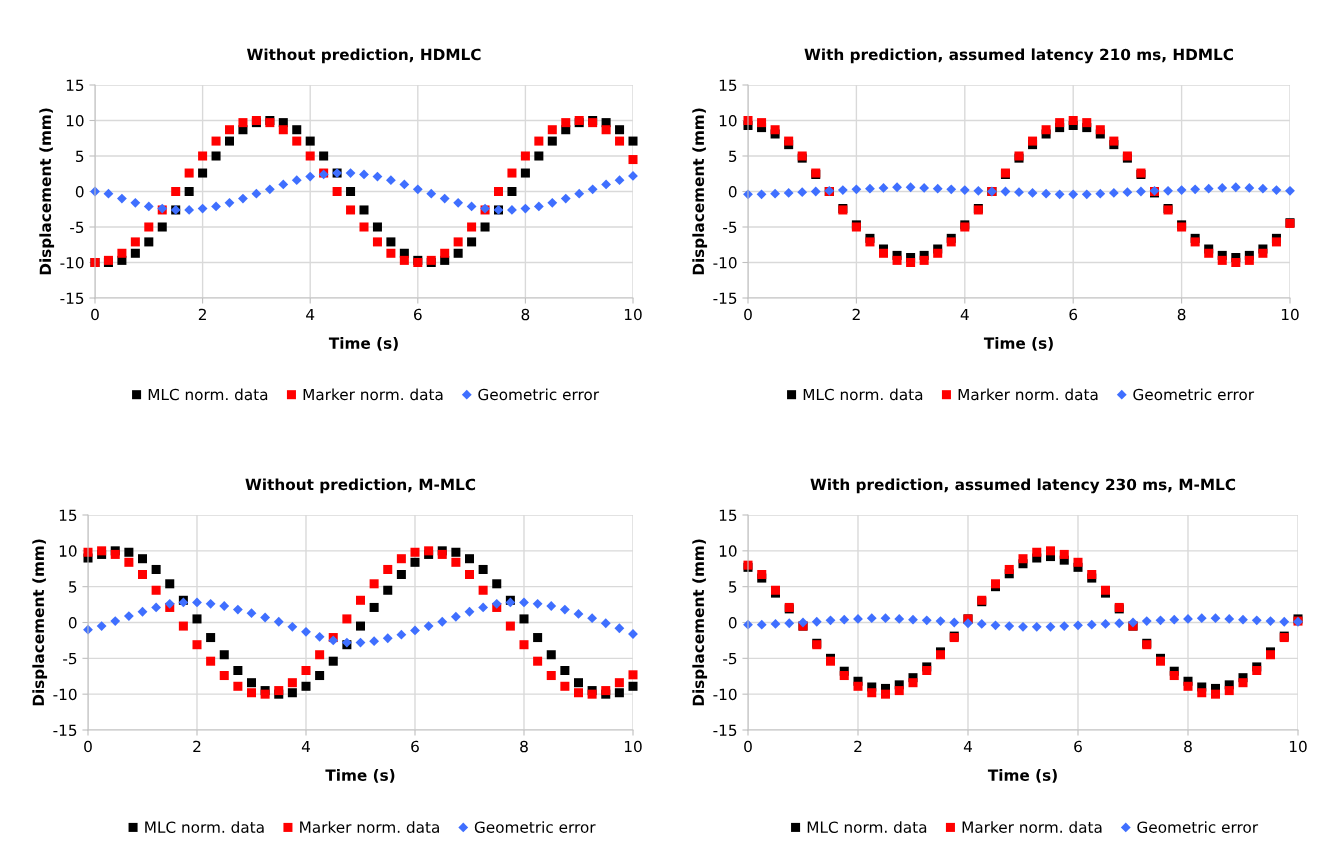  What do you see at coordinates (363, 56) in the screenshot?
I see `chart-title: Without prediction, HDMLC` at bounding box center [363, 56].